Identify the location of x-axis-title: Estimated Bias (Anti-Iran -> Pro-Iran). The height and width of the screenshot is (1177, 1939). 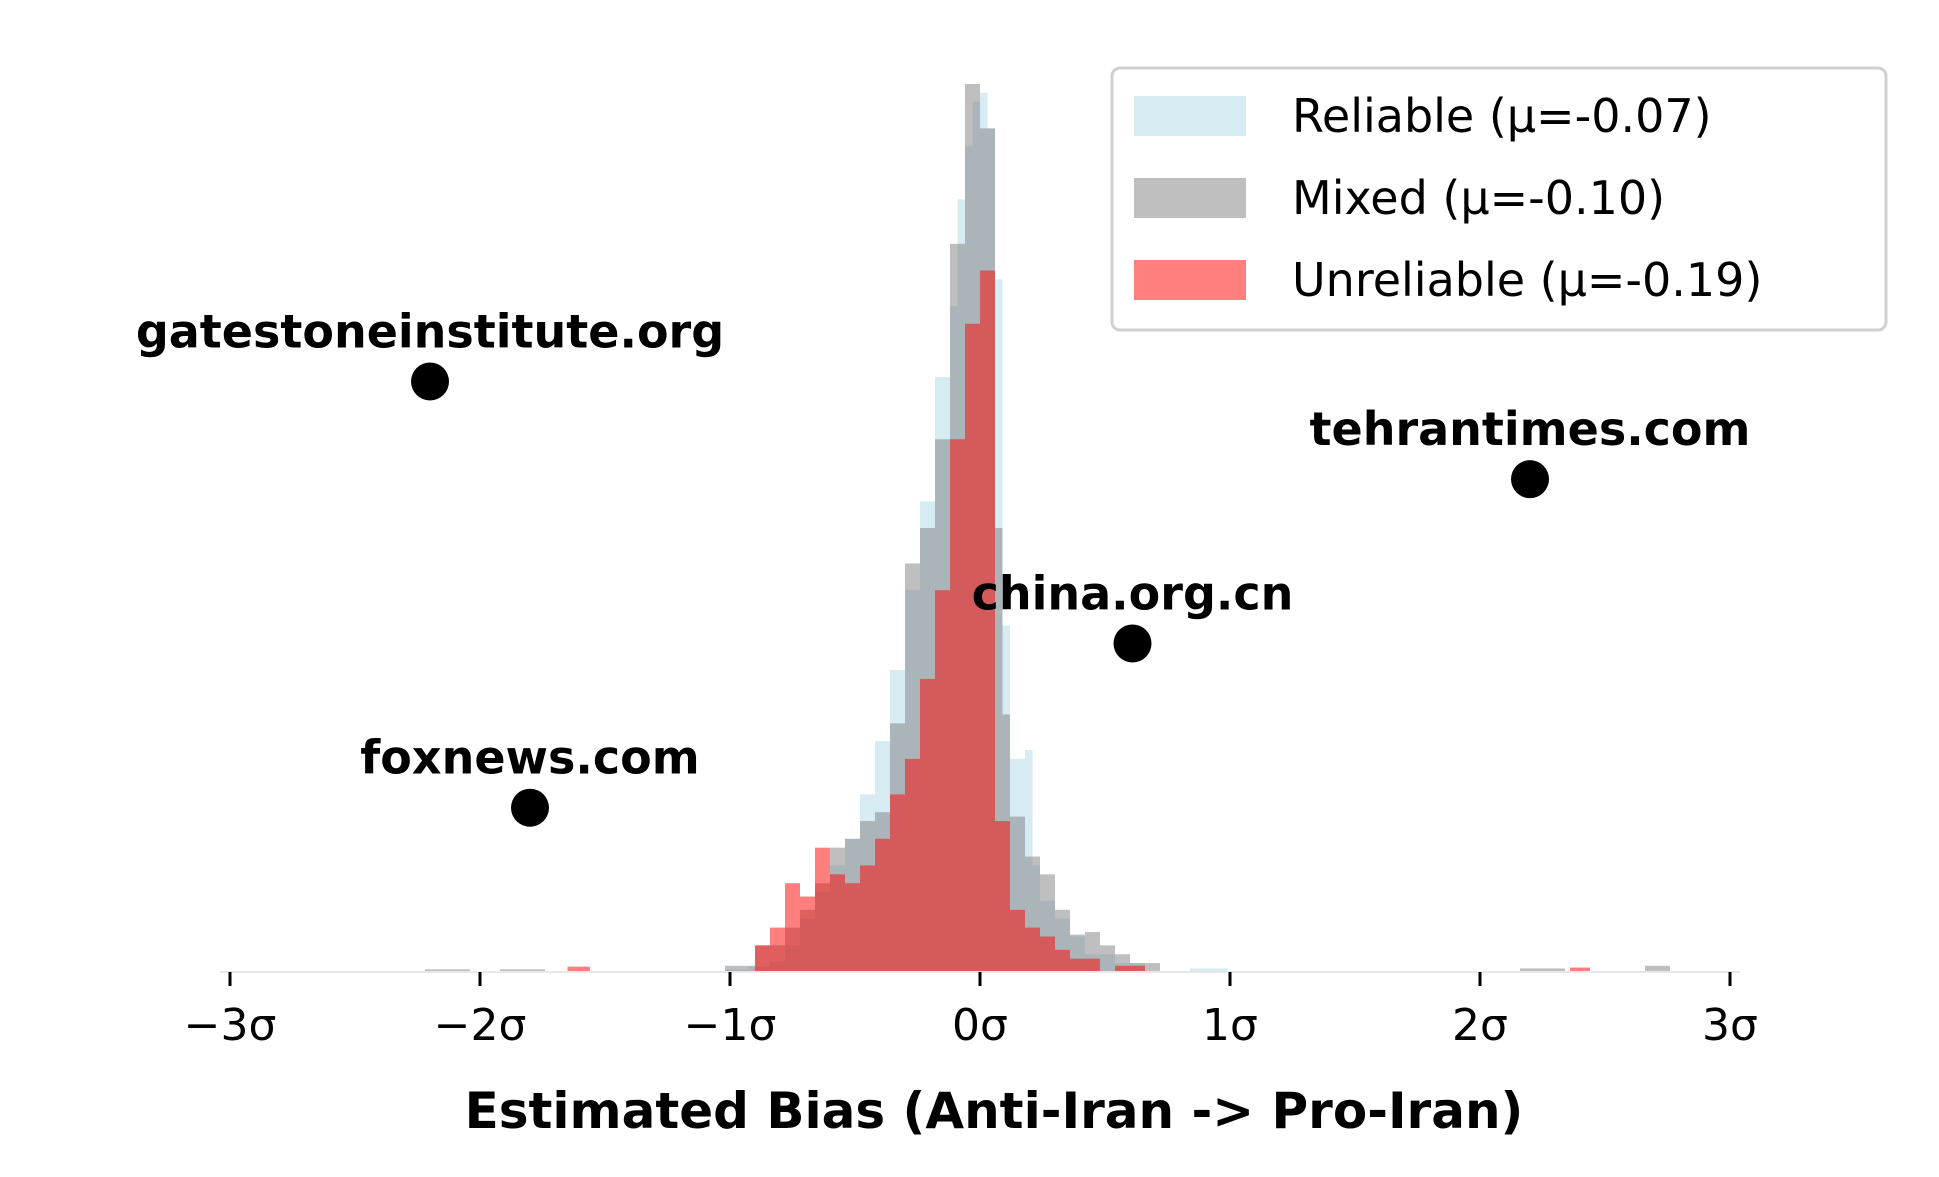
(994, 1111).